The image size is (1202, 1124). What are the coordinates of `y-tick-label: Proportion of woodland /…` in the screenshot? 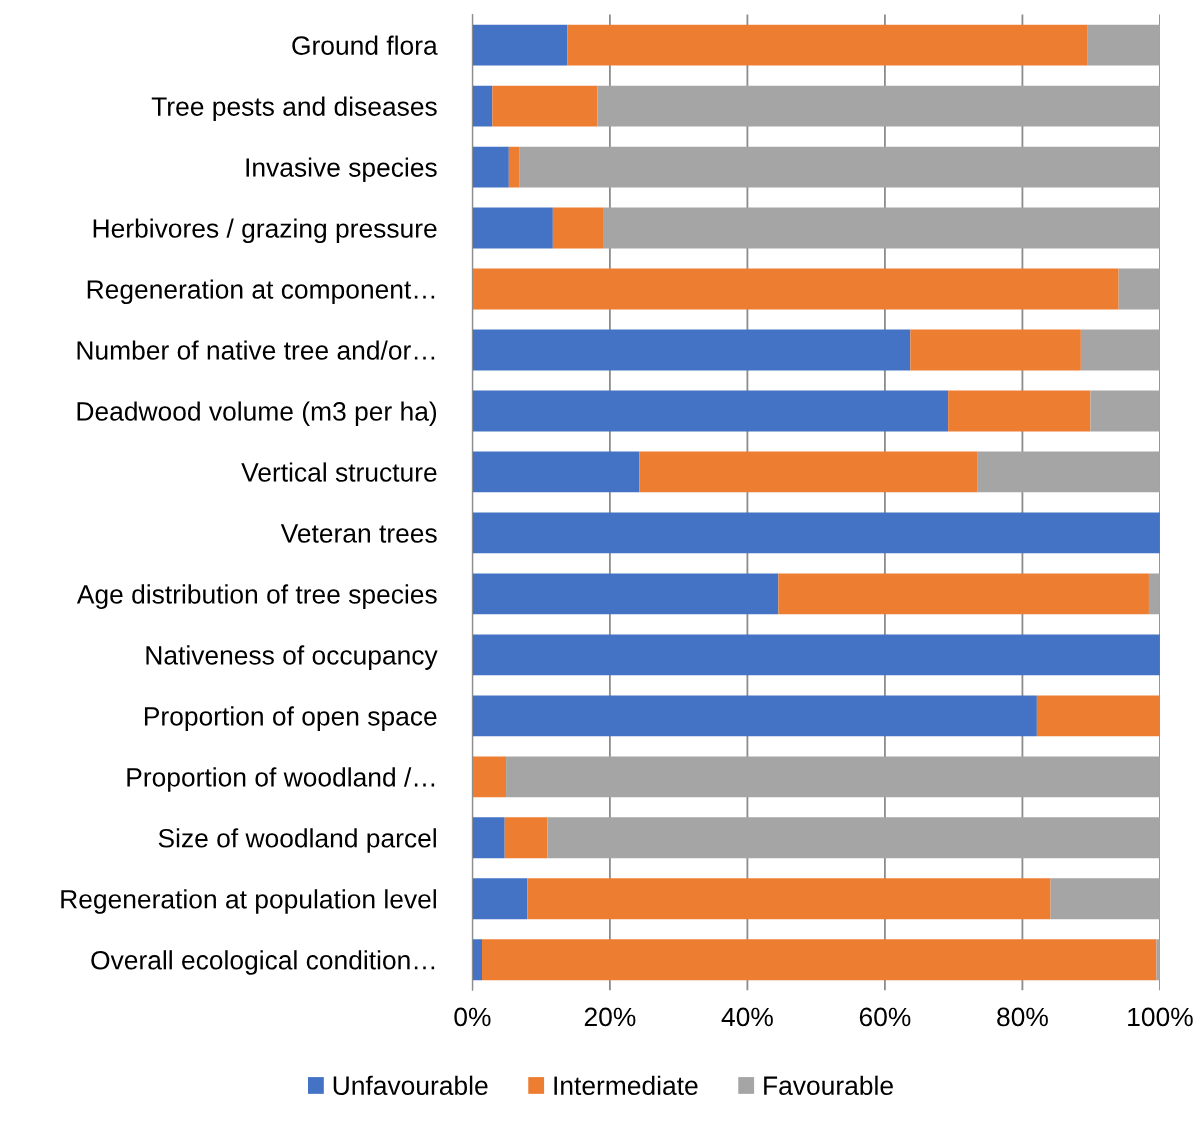 It's located at (281, 779).